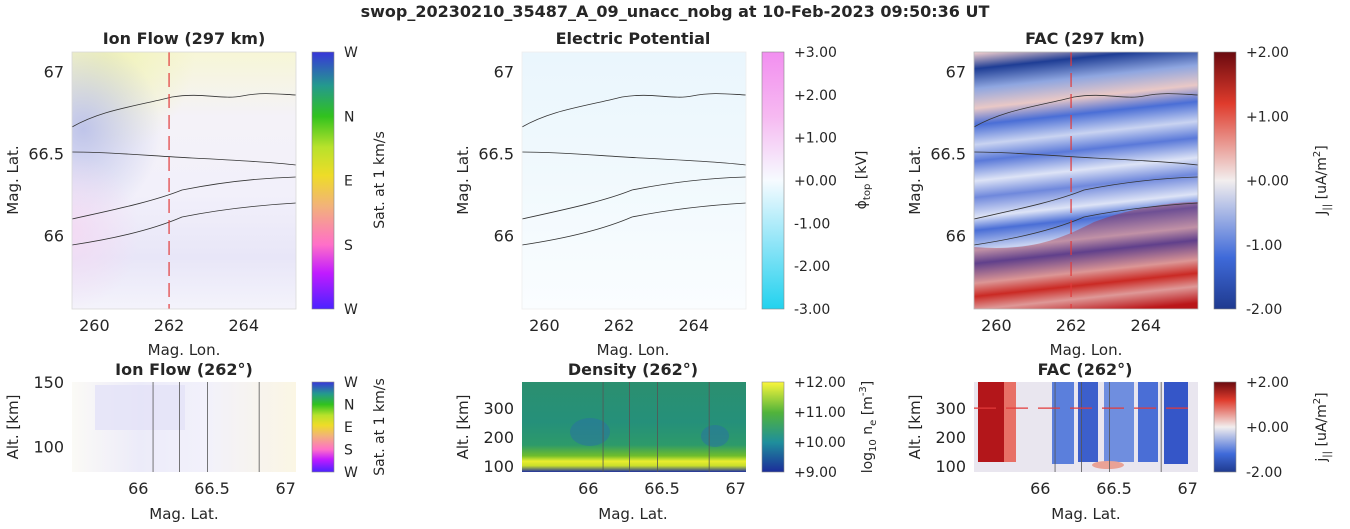  What do you see at coordinates (820, 383) in the screenshot?
I see `colorbar-tick-label: +12.00` at bounding box center [820, 383].